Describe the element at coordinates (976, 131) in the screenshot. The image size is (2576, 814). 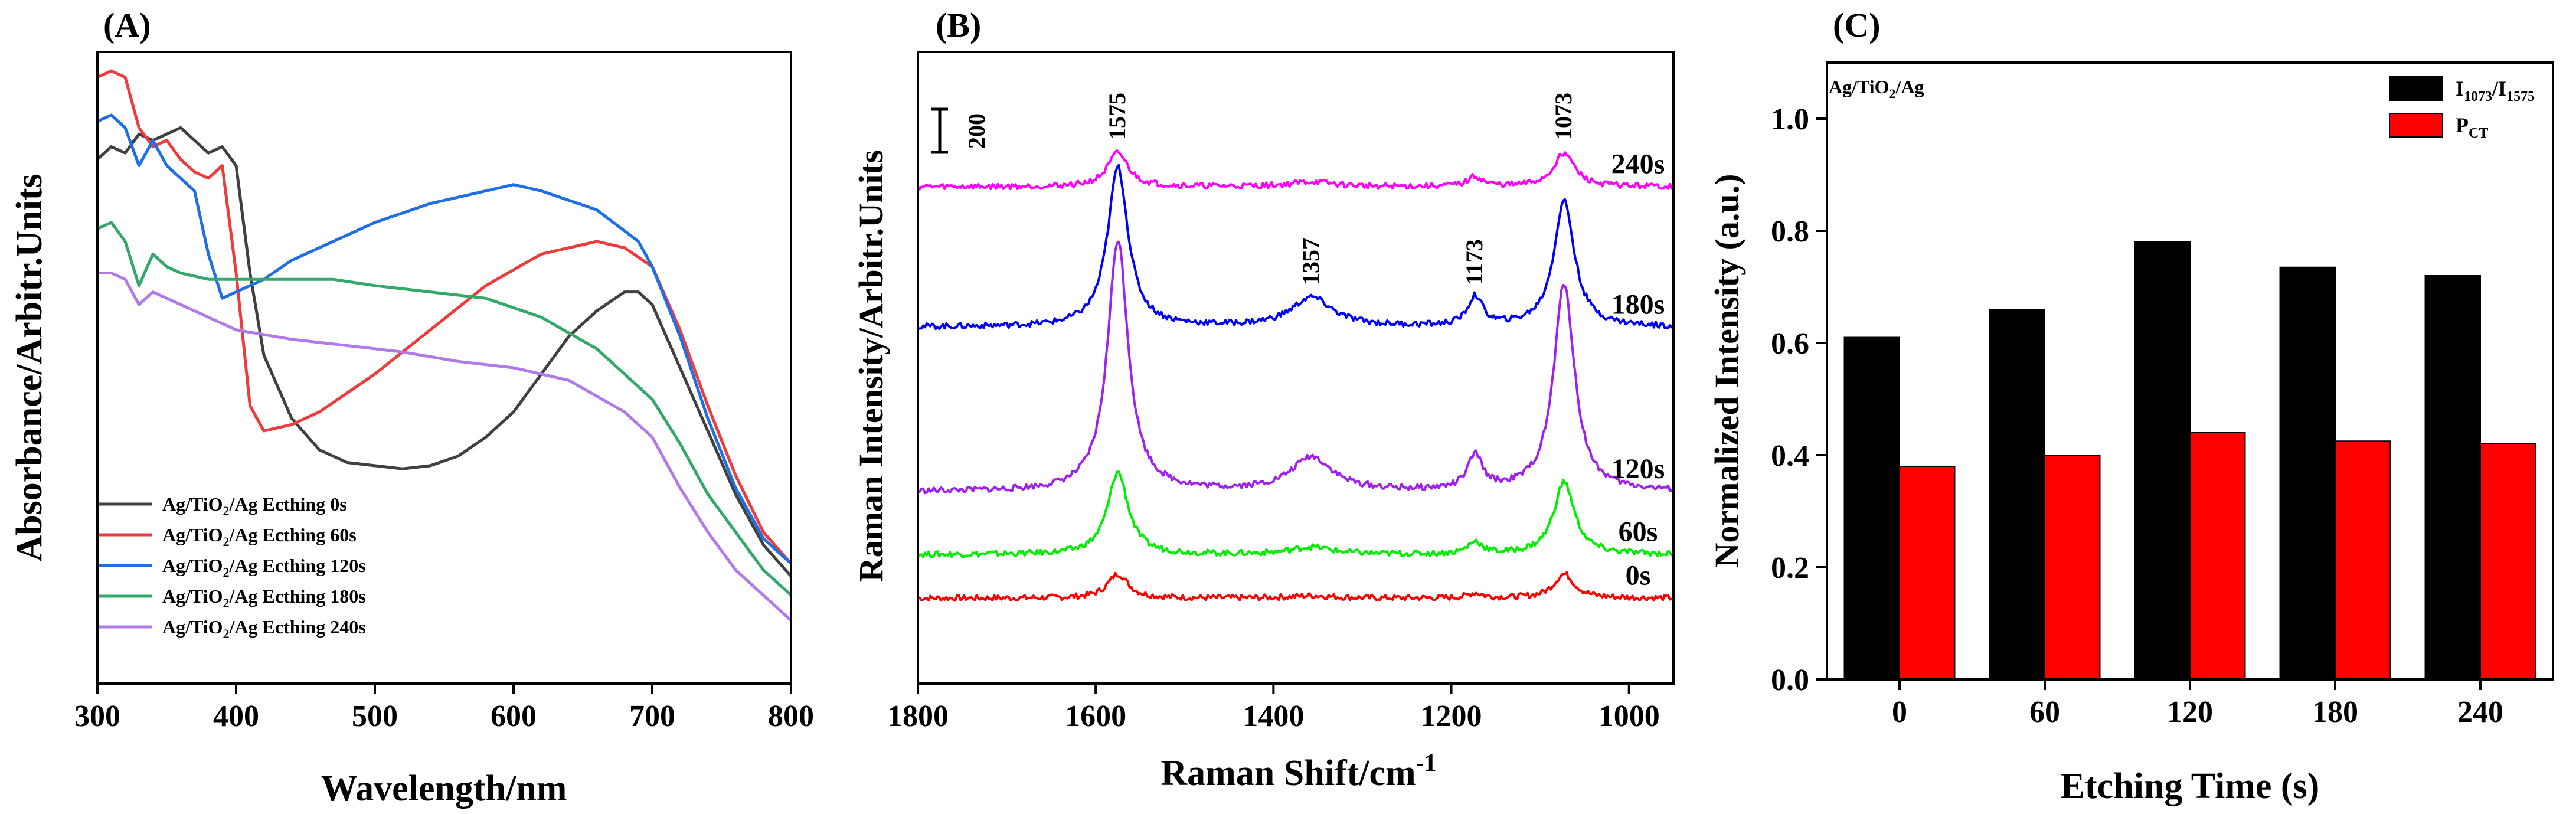
I see `scale-bar-label: 200` at that location.